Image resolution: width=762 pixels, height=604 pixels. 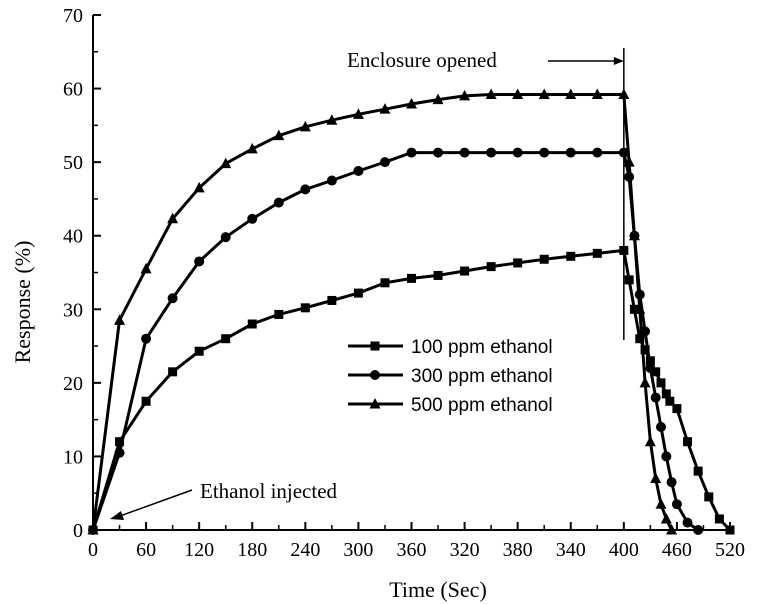 What do you see at coordinates (73, 237) in the screenshot?
I see `y-tick-label: 40` at bounding box center [73, 237].